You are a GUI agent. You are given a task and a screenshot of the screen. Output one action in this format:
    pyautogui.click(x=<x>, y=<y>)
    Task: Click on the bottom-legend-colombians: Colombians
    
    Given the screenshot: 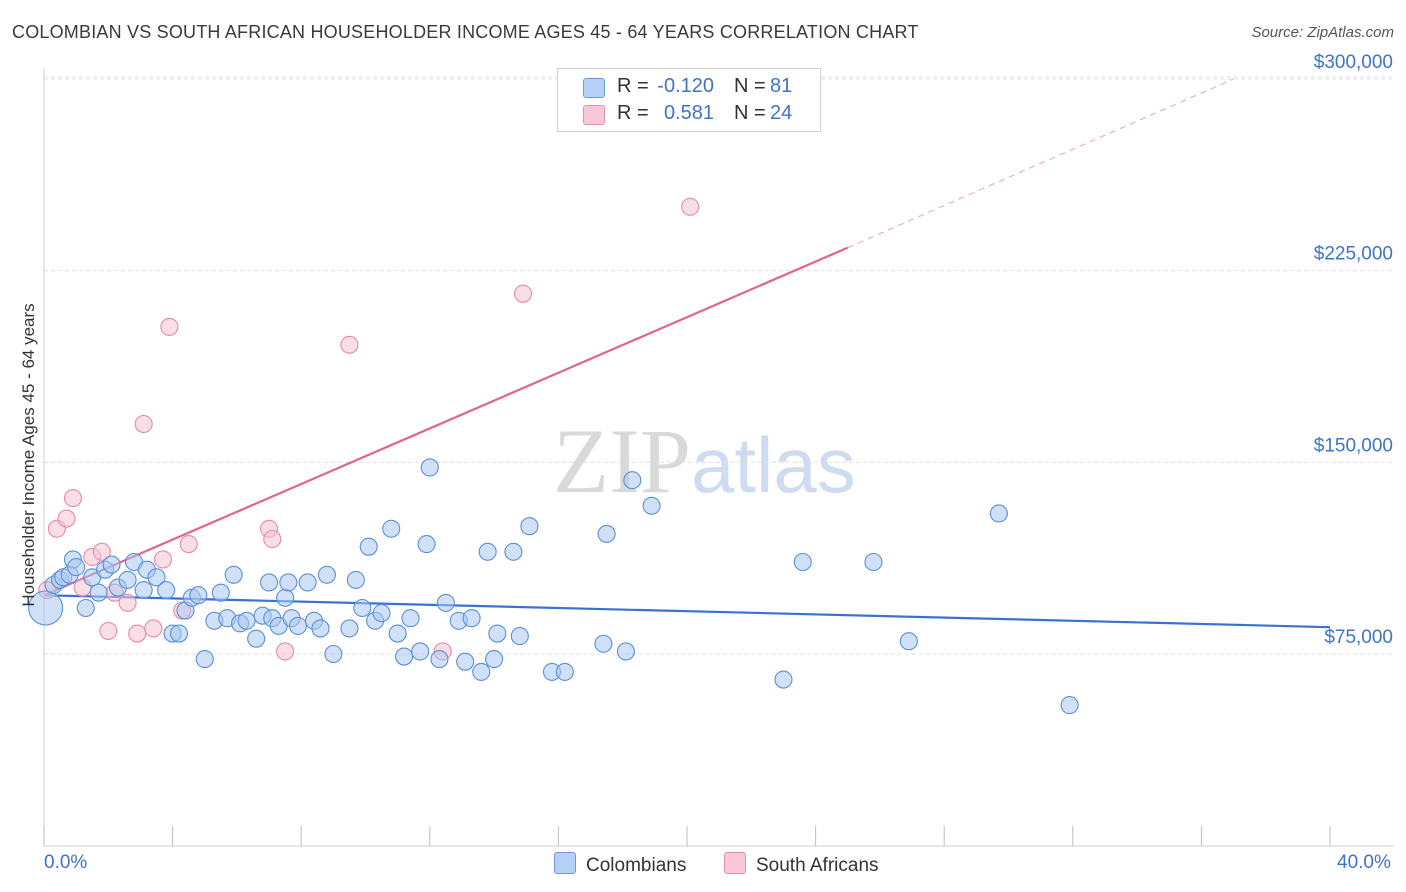 What is the action you would take?
    pyautogui.click(x=620, y=864)
    